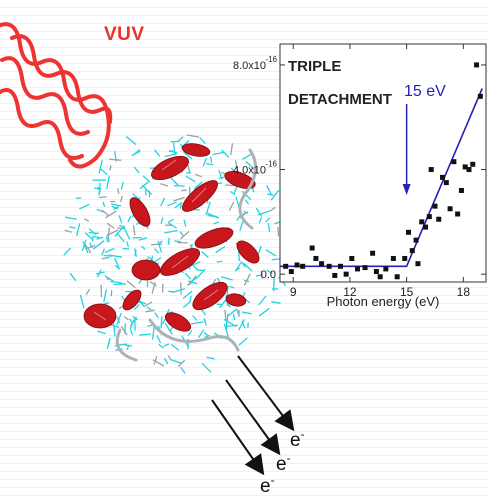 The height and width of the screenshot is (500, 488). Describe the element at coordinates (383, 301) in the screenshot. I see `x-axis-label: Photon energy (eV)` at that location.